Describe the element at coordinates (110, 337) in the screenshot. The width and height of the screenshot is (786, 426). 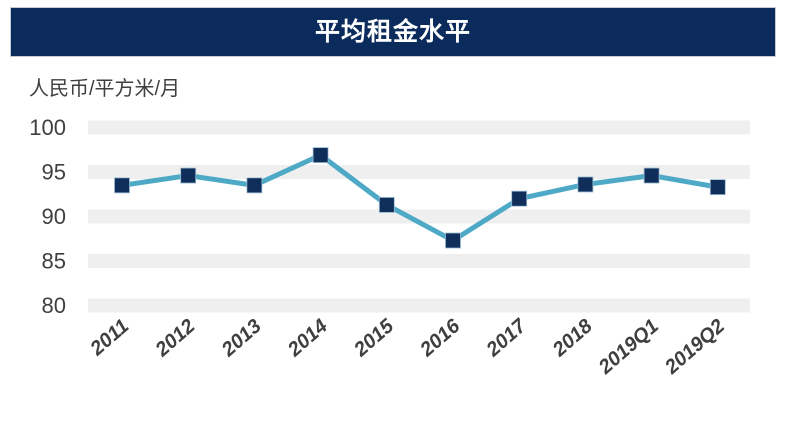
I see `x-axis-tick-label: 2011` at that location.